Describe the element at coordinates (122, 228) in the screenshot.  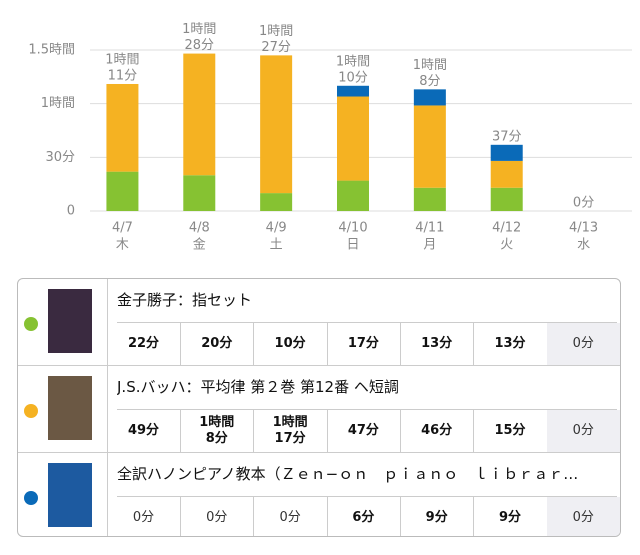
I see `x-tick-label: 4/7` at that location.